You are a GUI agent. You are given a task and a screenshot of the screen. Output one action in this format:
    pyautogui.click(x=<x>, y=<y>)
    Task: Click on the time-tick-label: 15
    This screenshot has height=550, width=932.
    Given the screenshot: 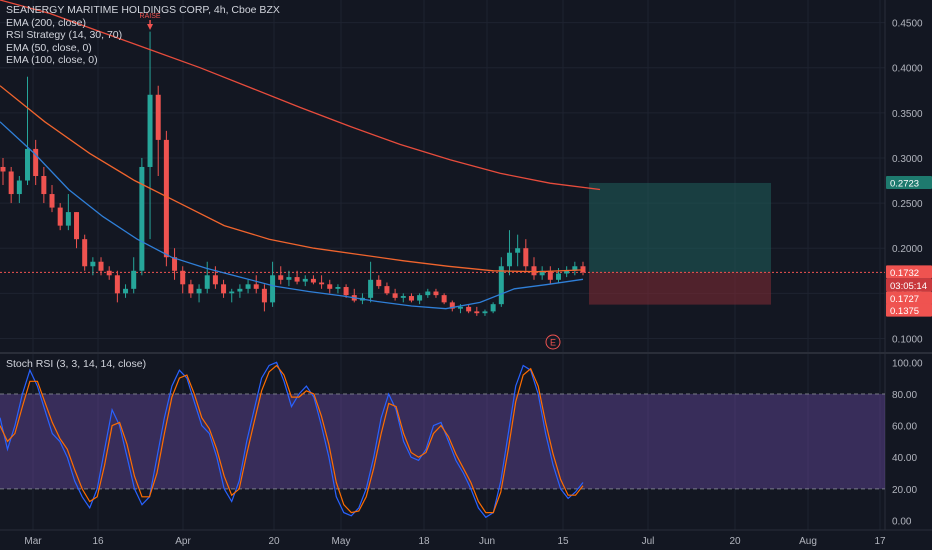 What is the action you would take?
    pyautogui.click(x=563, y=541)
    